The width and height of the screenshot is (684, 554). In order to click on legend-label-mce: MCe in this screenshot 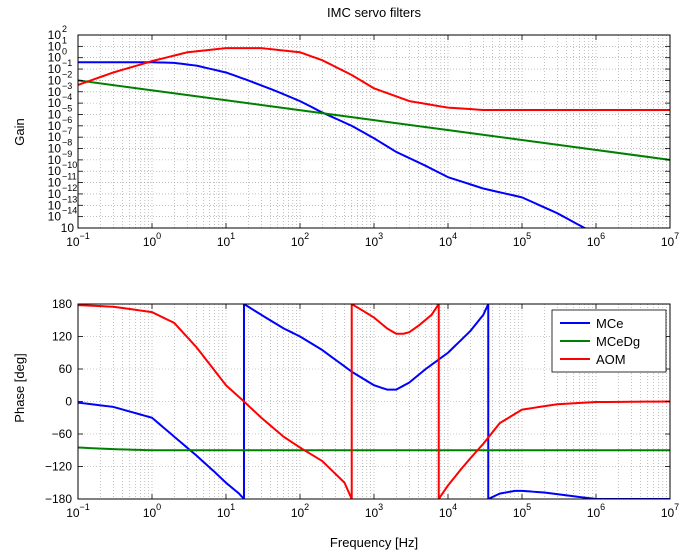, I will do `click(609, 323)`.